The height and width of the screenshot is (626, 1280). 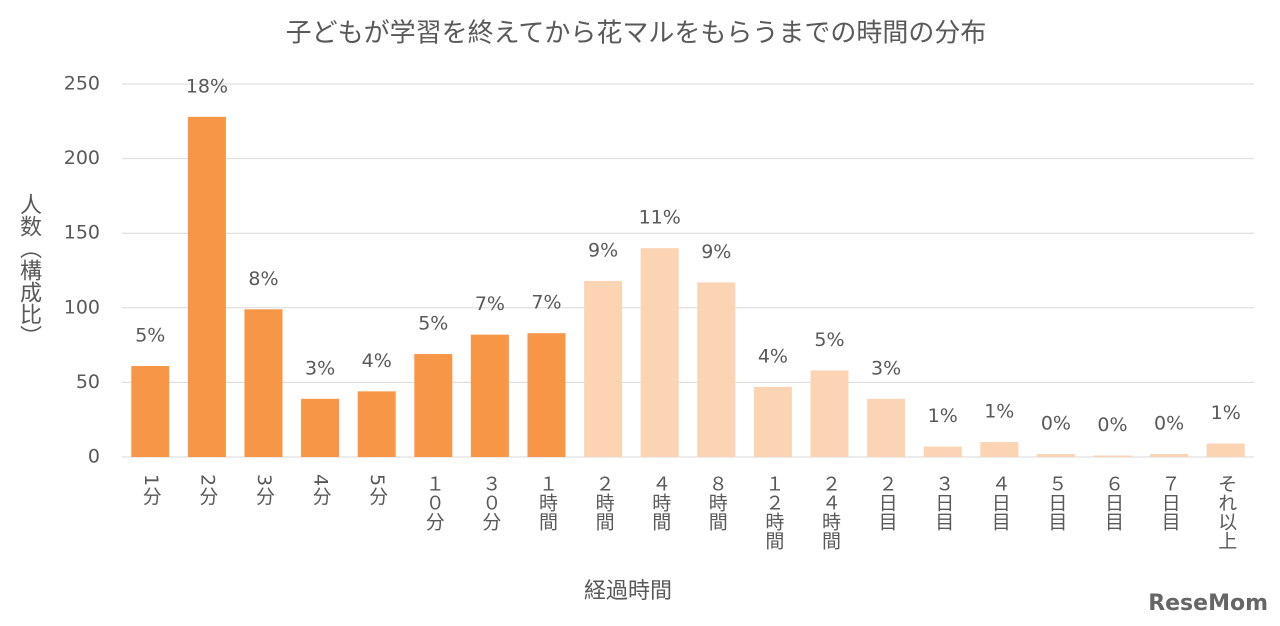 What do you see at coordinates (1170, 502) in the screenshot?
I see `x-tick-label: ７日目` at bounding box center [1170, 502].